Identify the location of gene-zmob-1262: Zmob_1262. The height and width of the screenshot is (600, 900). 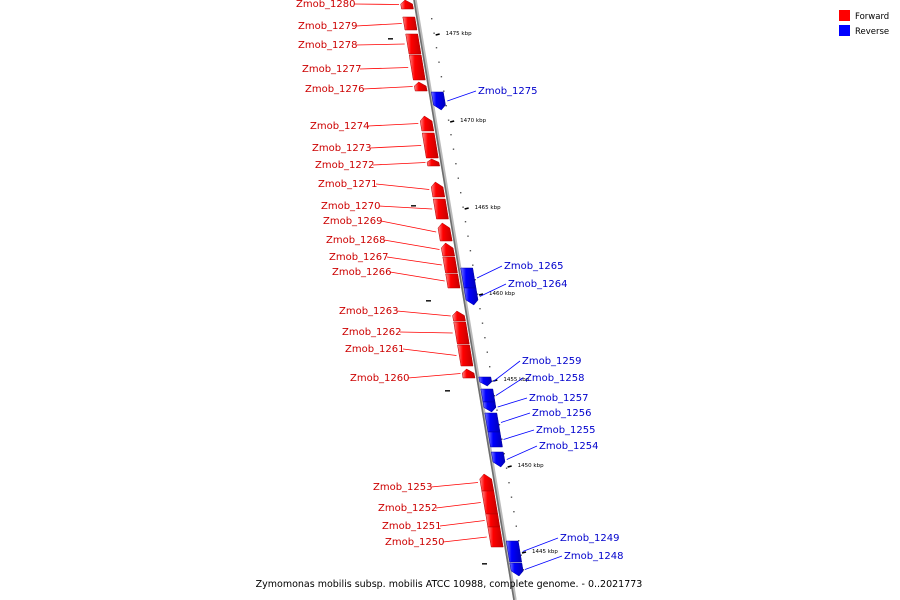
(406, 333).